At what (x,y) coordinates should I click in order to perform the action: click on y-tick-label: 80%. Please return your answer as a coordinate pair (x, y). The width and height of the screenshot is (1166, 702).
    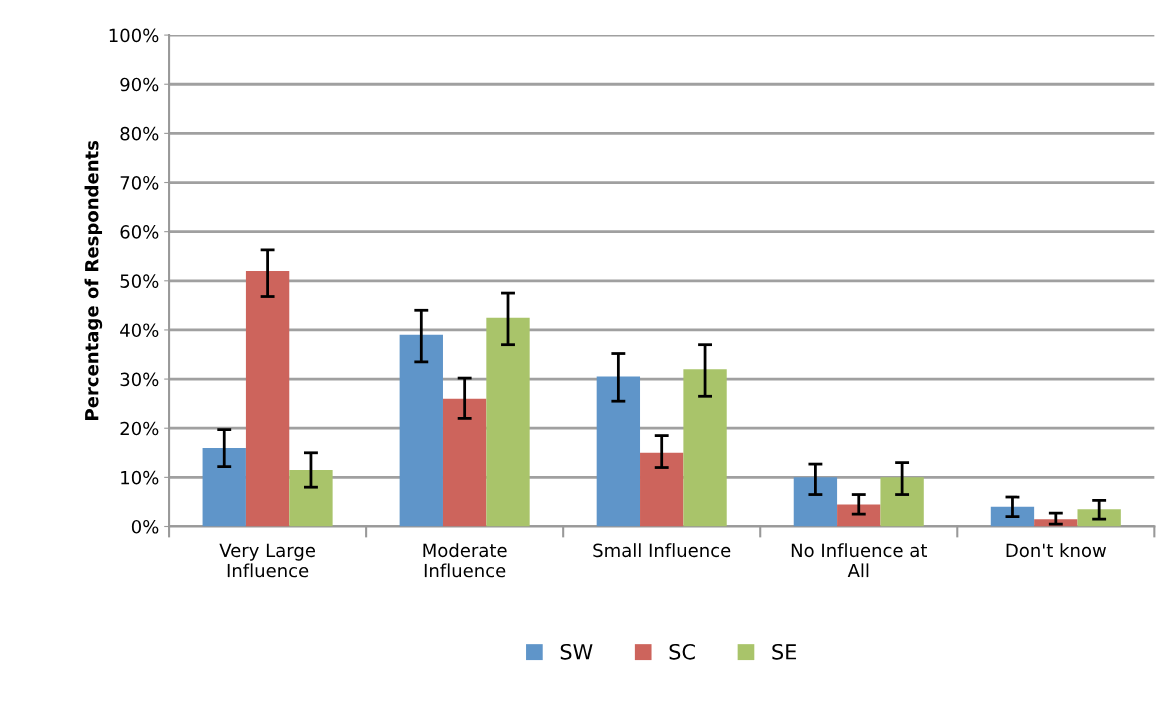
    Looking at the image, I should click on (139, 133).